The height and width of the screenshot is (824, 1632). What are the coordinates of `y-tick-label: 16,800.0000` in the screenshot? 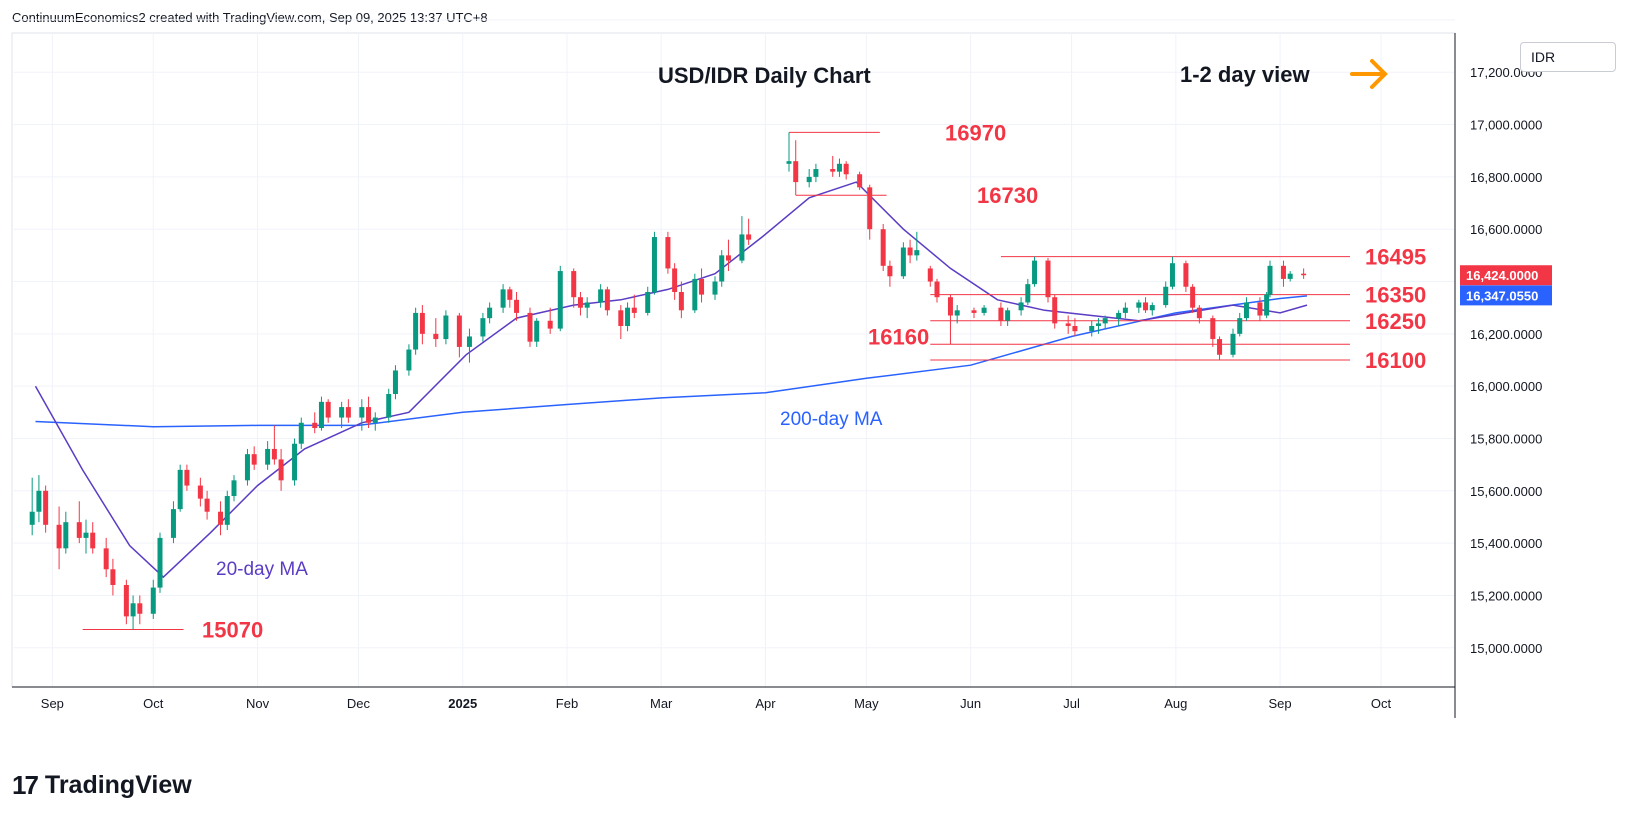 It's located at (1506, 177).